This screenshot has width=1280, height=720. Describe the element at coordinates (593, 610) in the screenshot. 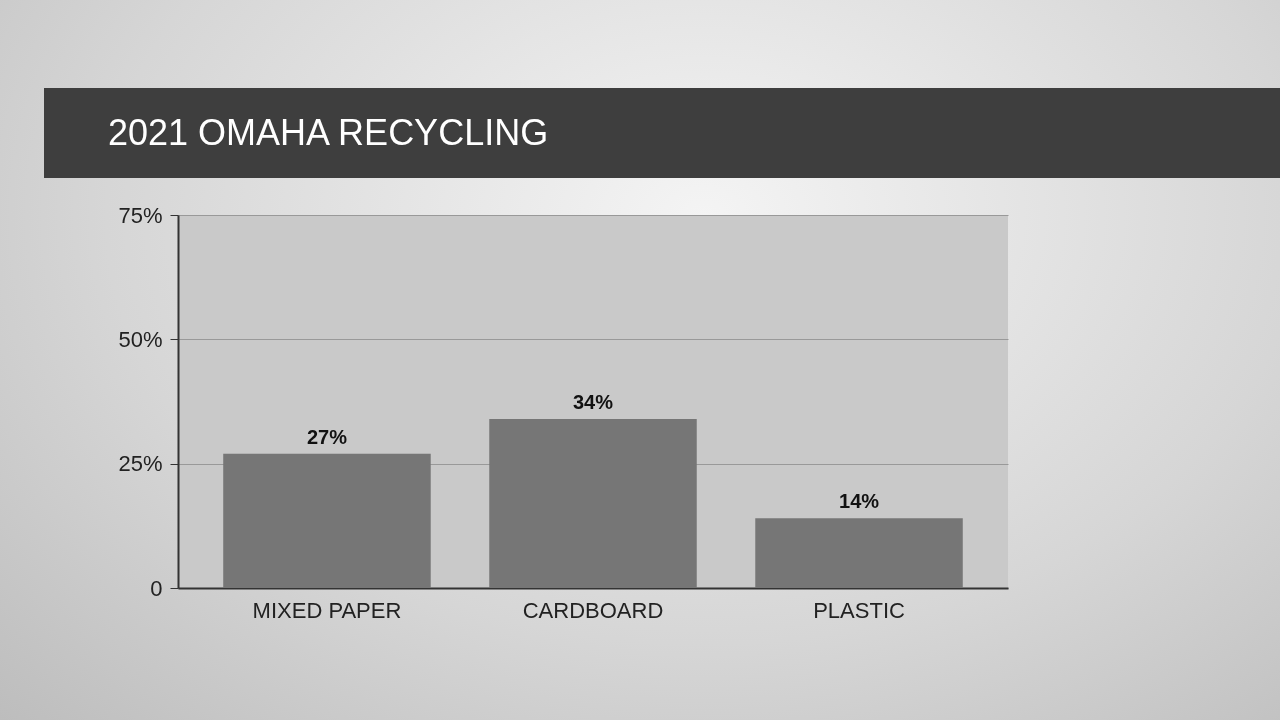

I see `x-tick-label: CARDBOARD` at that location.